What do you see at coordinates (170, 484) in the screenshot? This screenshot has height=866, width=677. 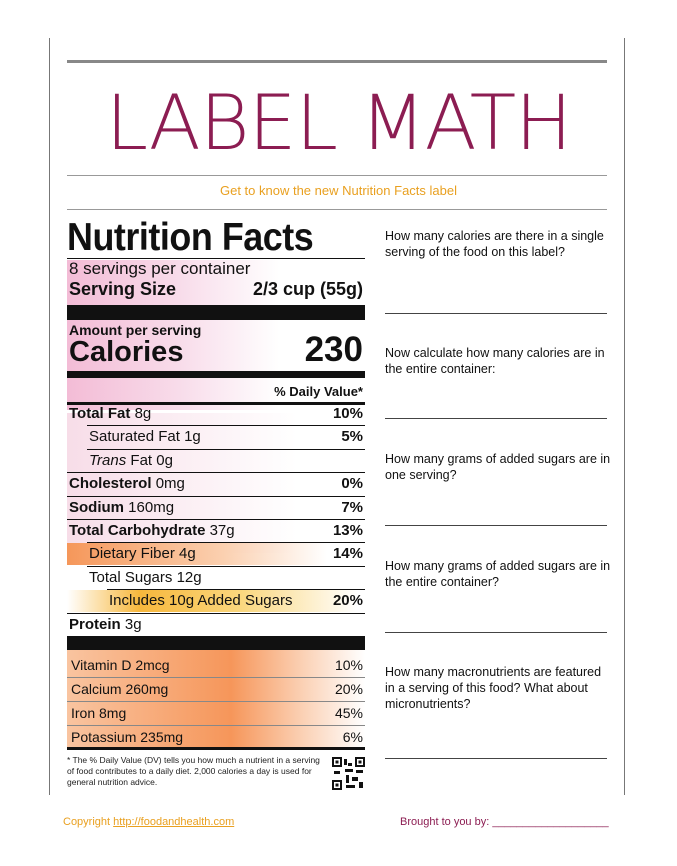 I see `nutrient-amount: 0mg` at bounding box center [170, 484].